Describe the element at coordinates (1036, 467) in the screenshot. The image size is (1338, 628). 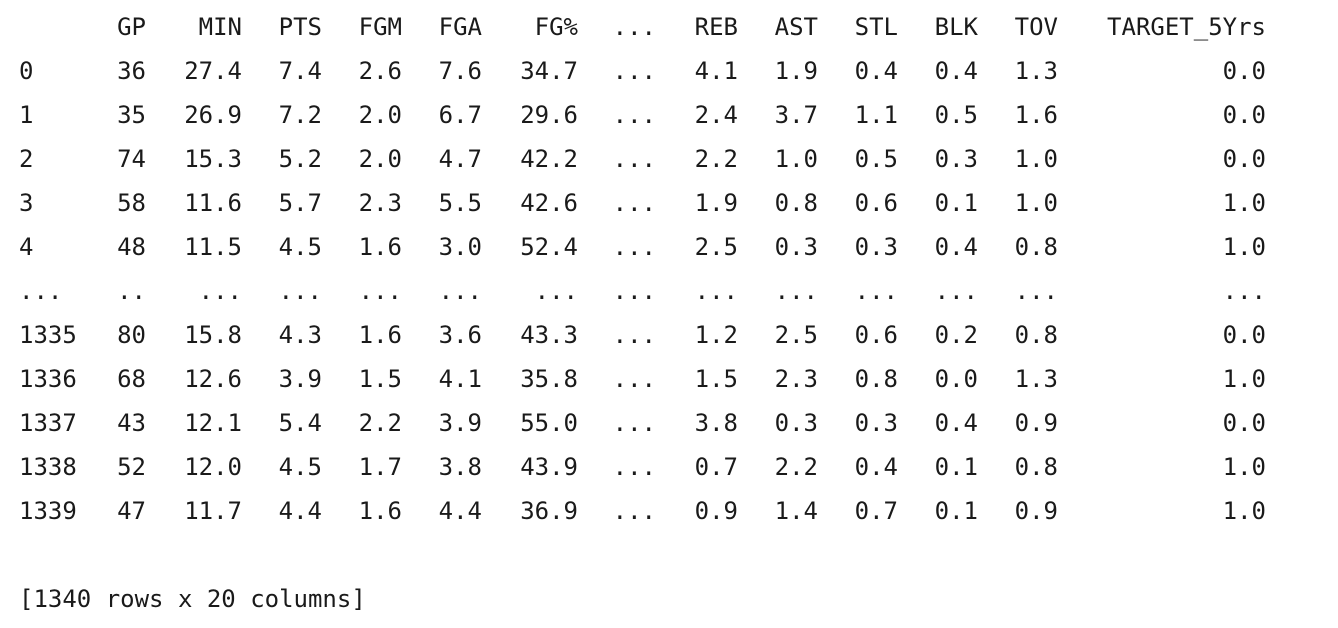
I see `cell-tov: 0.8` at that location.